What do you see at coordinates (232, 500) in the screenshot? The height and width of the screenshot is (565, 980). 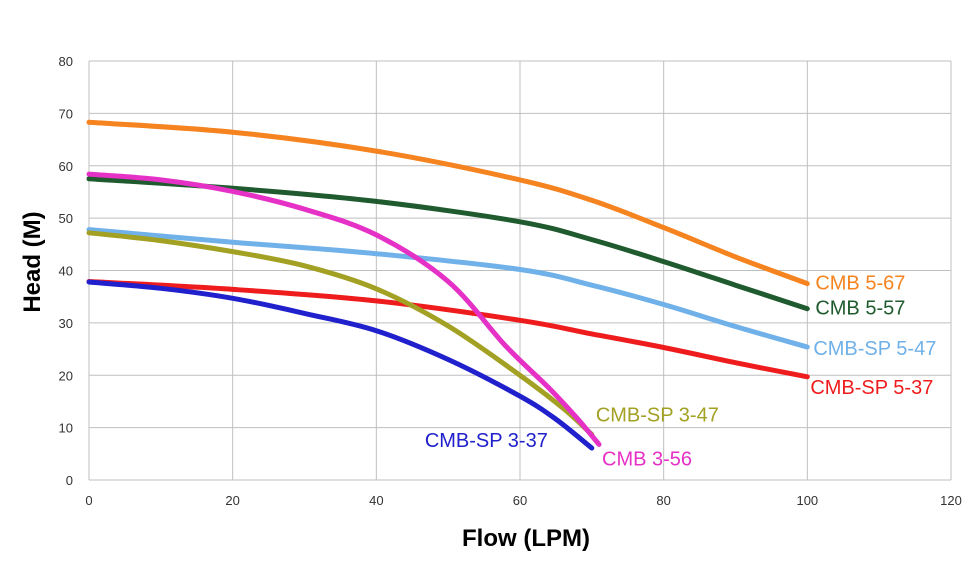 I see `x-tick-label: 20` at bounding box center [232, 500].